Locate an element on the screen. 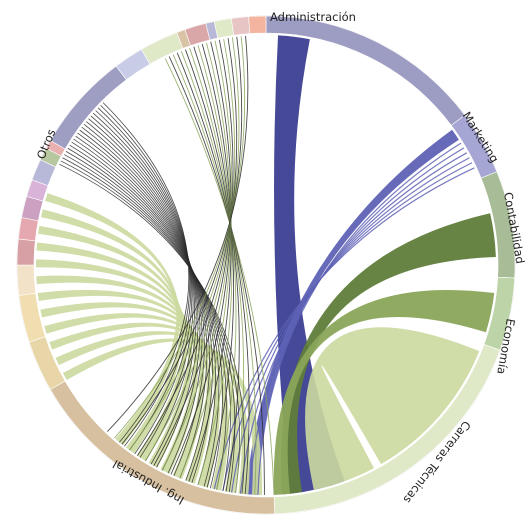 This screenshot has height=531, width=532. label-administracion: Administración is located at coordinates (313, 17).